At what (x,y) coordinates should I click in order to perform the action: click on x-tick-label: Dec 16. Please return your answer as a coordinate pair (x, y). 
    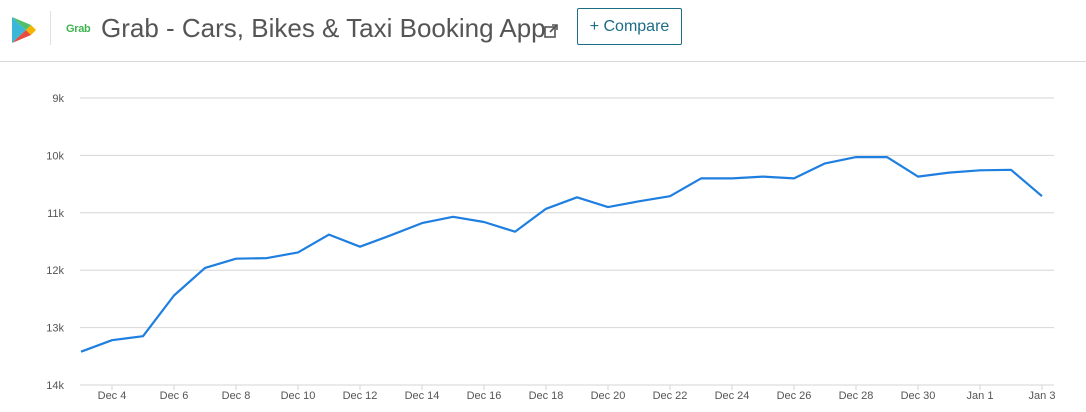
    Looking at the image, I should click on (484, 396).